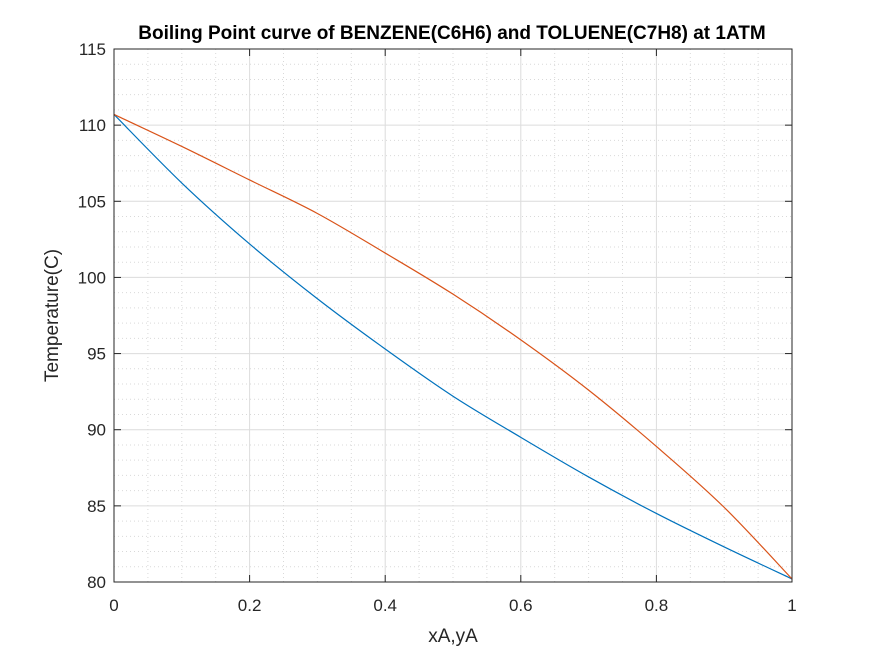 This screenshot has height=656, width=875. I want to click on y-tick-label: 105, so click(92, 201).